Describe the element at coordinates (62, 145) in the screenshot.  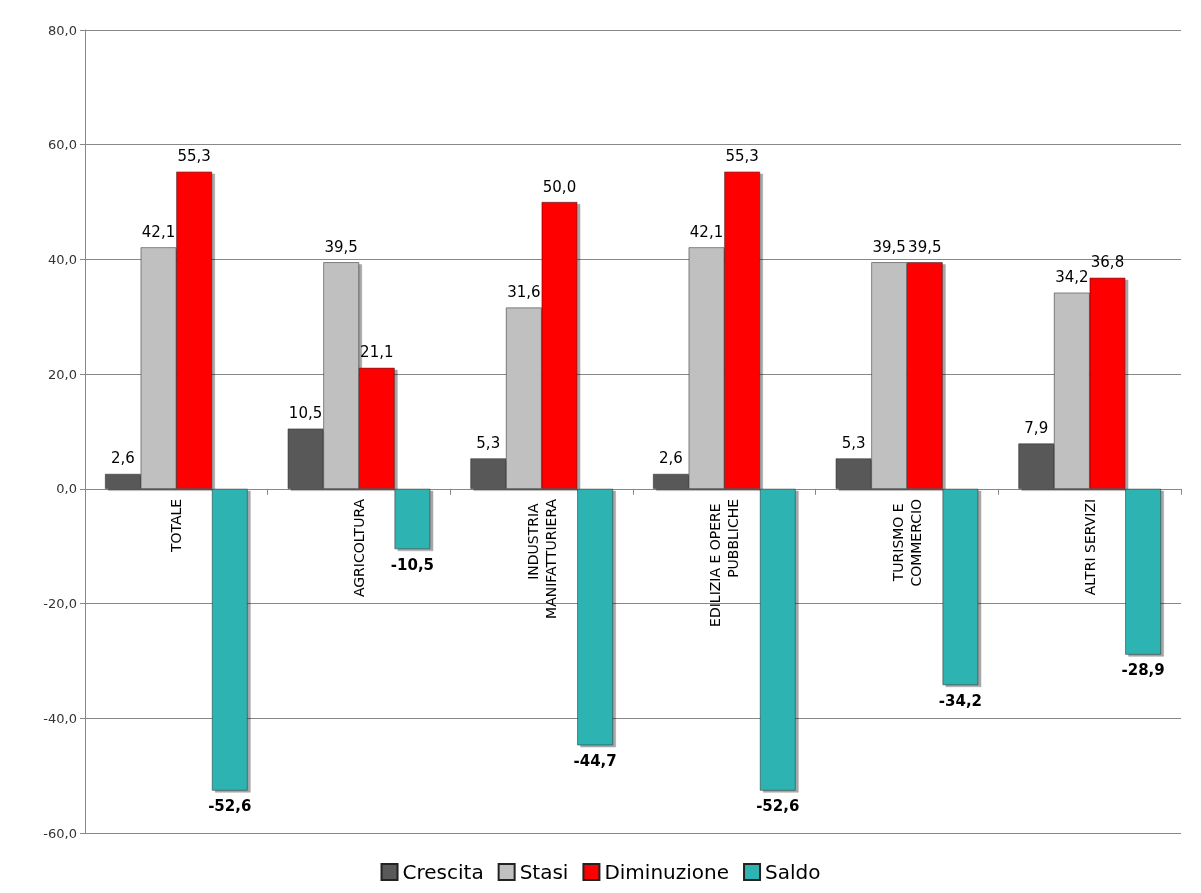
I see `y-tick-label: 60,0` at that location.